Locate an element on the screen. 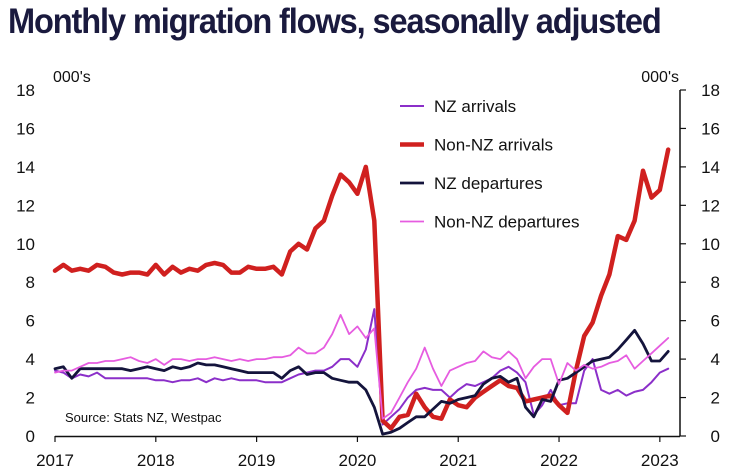 The height and width of the screenshot is (475, 740). legend-label: Non-NZ departures is located at coordinates (507, 222).